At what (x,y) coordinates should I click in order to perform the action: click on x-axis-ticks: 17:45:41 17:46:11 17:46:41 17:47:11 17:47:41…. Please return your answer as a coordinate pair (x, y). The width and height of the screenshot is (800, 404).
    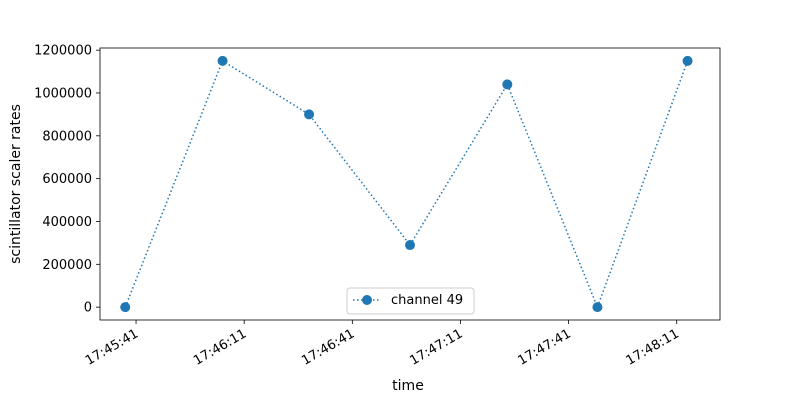
    Looking at the image, I should click on (382, 344).